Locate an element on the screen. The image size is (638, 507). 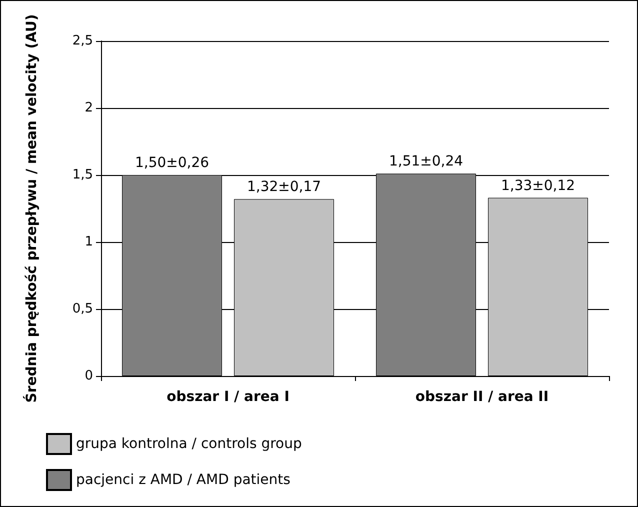
legend-label: pacjenci z AMD / AMD patients is located at coordinates (183, 480).